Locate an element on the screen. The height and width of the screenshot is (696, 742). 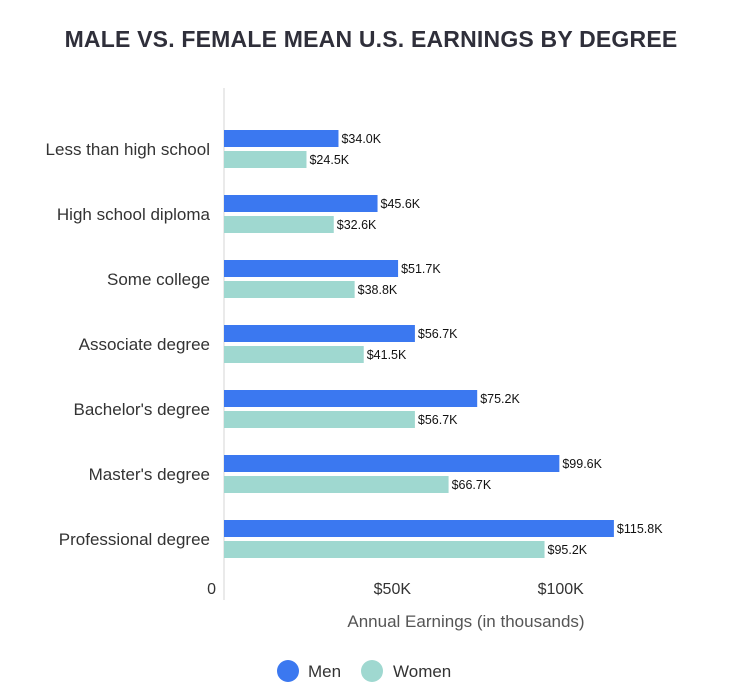
data-label: $38.8K is located at coordinates (378, 290).